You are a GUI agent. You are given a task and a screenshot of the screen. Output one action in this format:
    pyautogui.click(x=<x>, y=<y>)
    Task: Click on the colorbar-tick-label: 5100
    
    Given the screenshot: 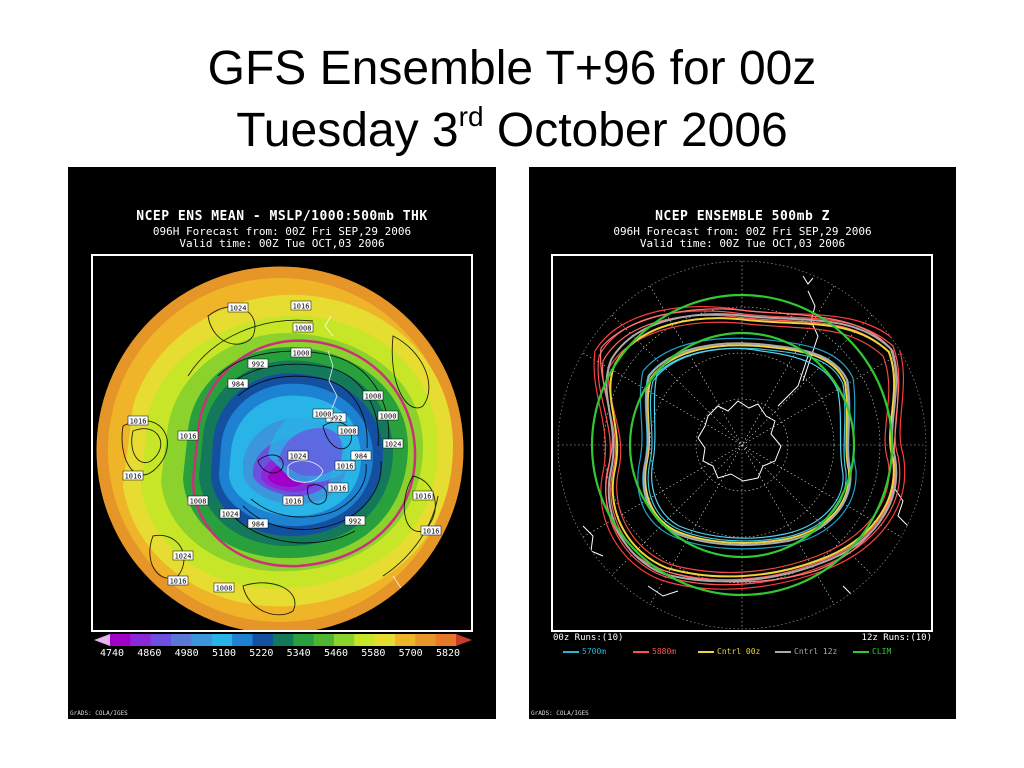 What is the action you would take?
    pyautogui.click(x=224, y=653)
    